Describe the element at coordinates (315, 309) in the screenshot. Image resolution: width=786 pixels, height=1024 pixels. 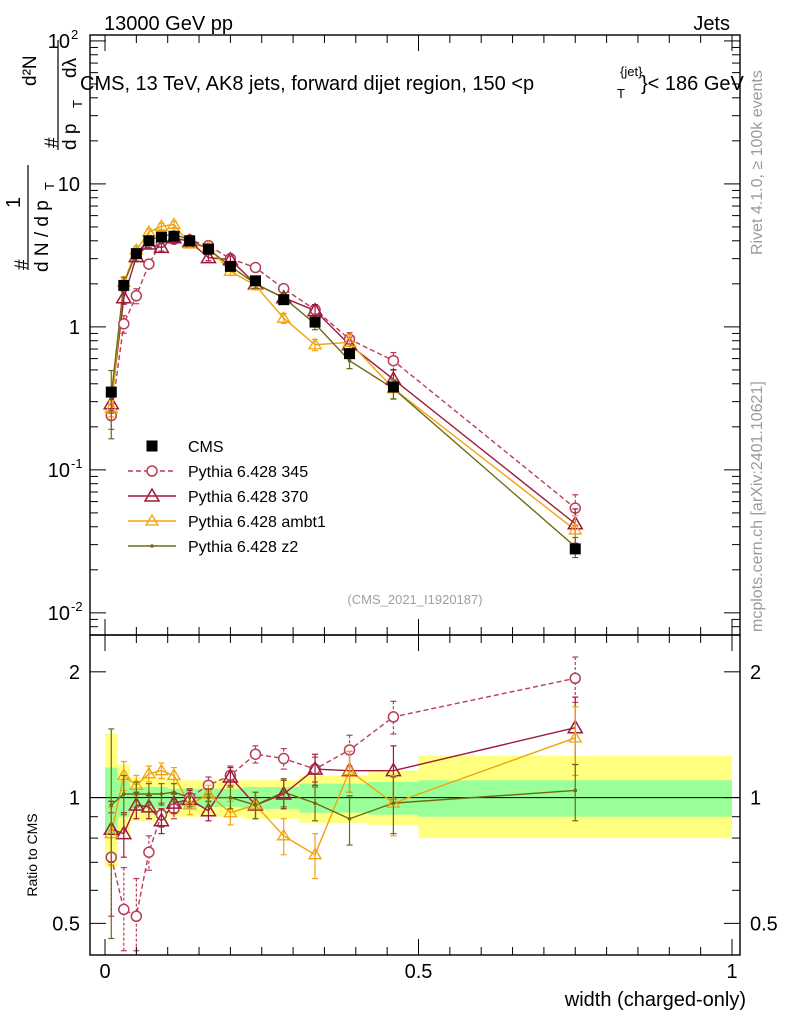
I see `main-point-s1-p11` at that location.